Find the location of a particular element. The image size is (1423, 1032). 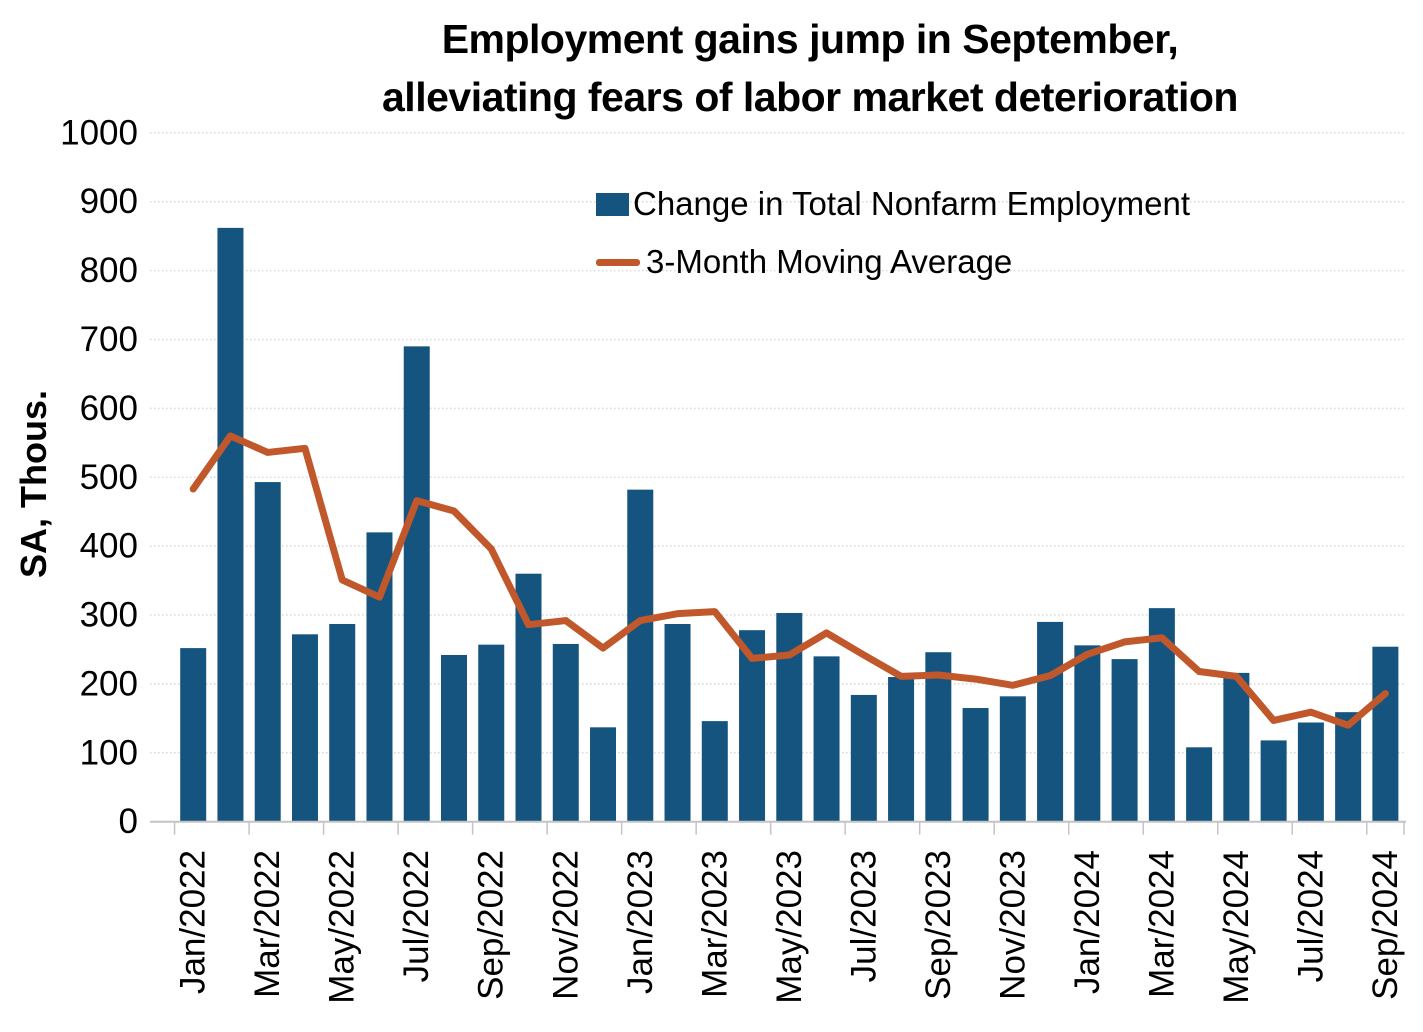

legend-item-bars: Change in Total Nonfarm Employment is located at coordinates (893, 203).